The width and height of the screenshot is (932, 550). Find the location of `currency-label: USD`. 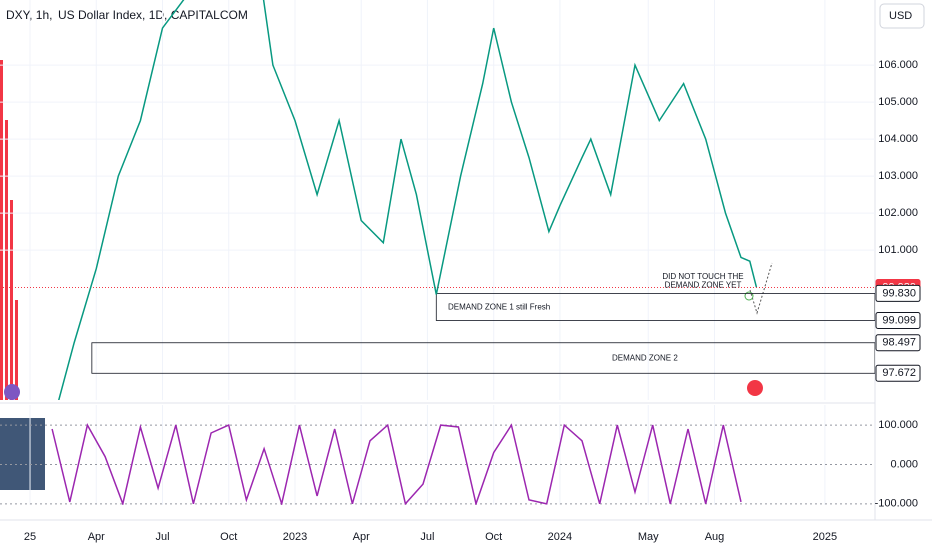

currency-label: USD is located at coordinates (900, 16).